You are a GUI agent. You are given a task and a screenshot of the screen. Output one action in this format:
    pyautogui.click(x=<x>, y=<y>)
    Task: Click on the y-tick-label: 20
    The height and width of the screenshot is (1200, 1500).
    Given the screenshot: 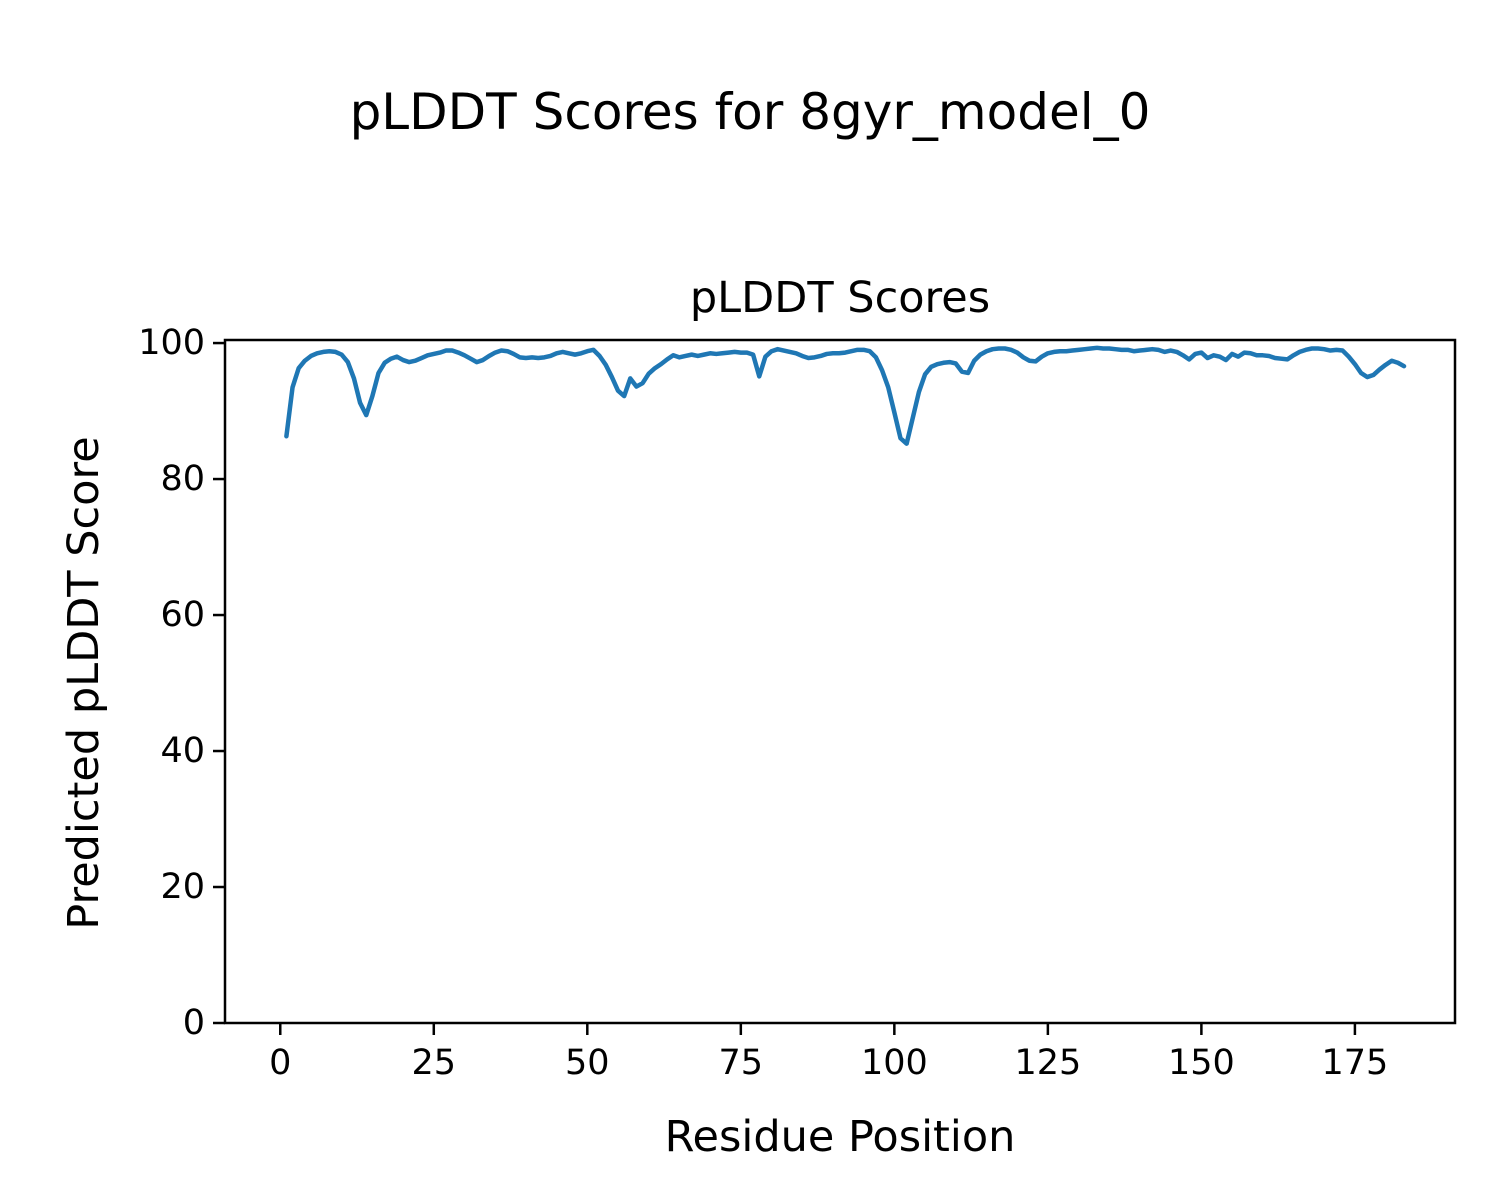 What is the action you would take?
    pyautogui.click(x=182, y=887)
    